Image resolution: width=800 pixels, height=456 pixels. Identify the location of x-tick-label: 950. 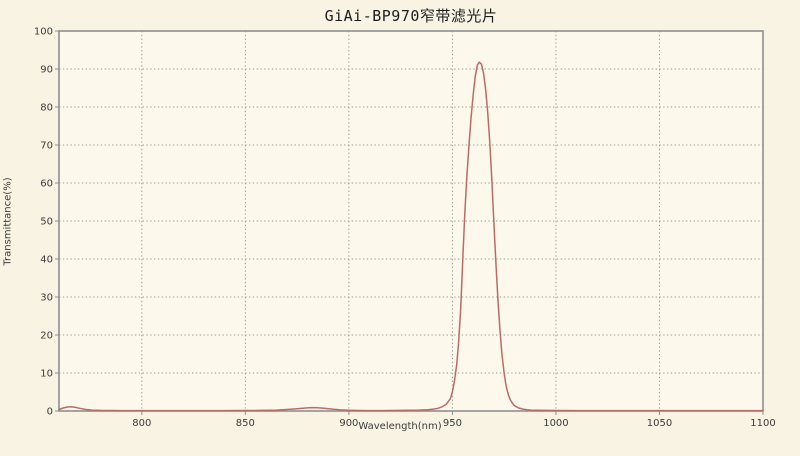
(452, 423).